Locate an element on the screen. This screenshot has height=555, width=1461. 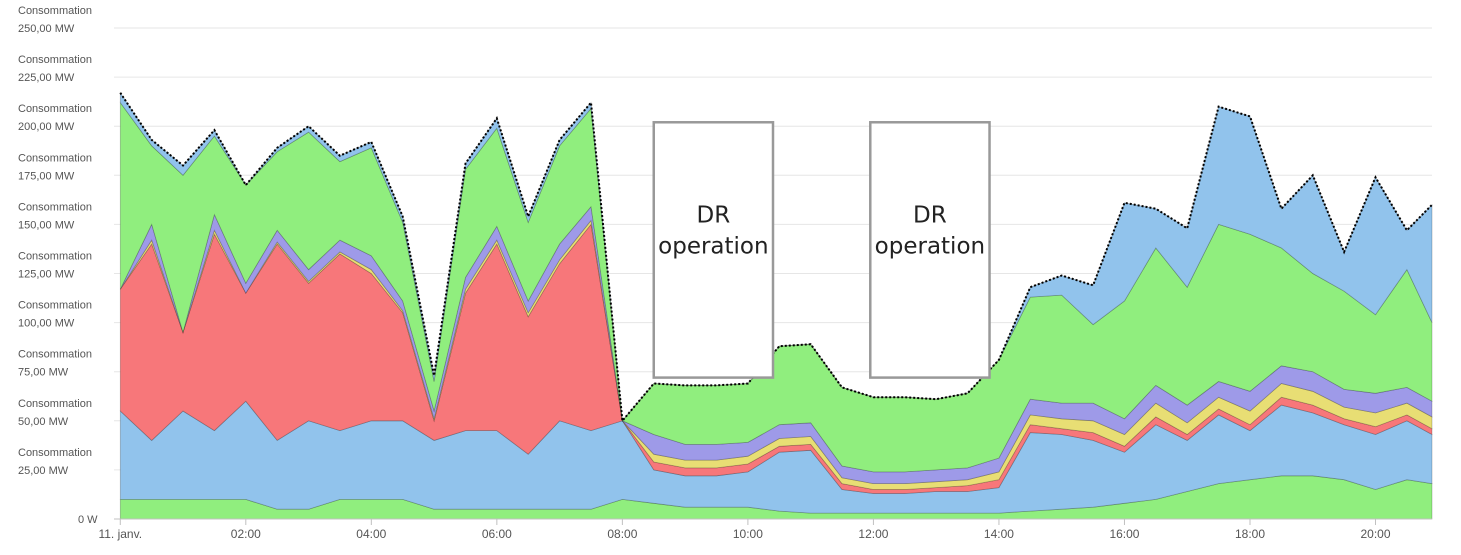
x-tick-label-0: 11. janv. is located at coordinates (120, 534).